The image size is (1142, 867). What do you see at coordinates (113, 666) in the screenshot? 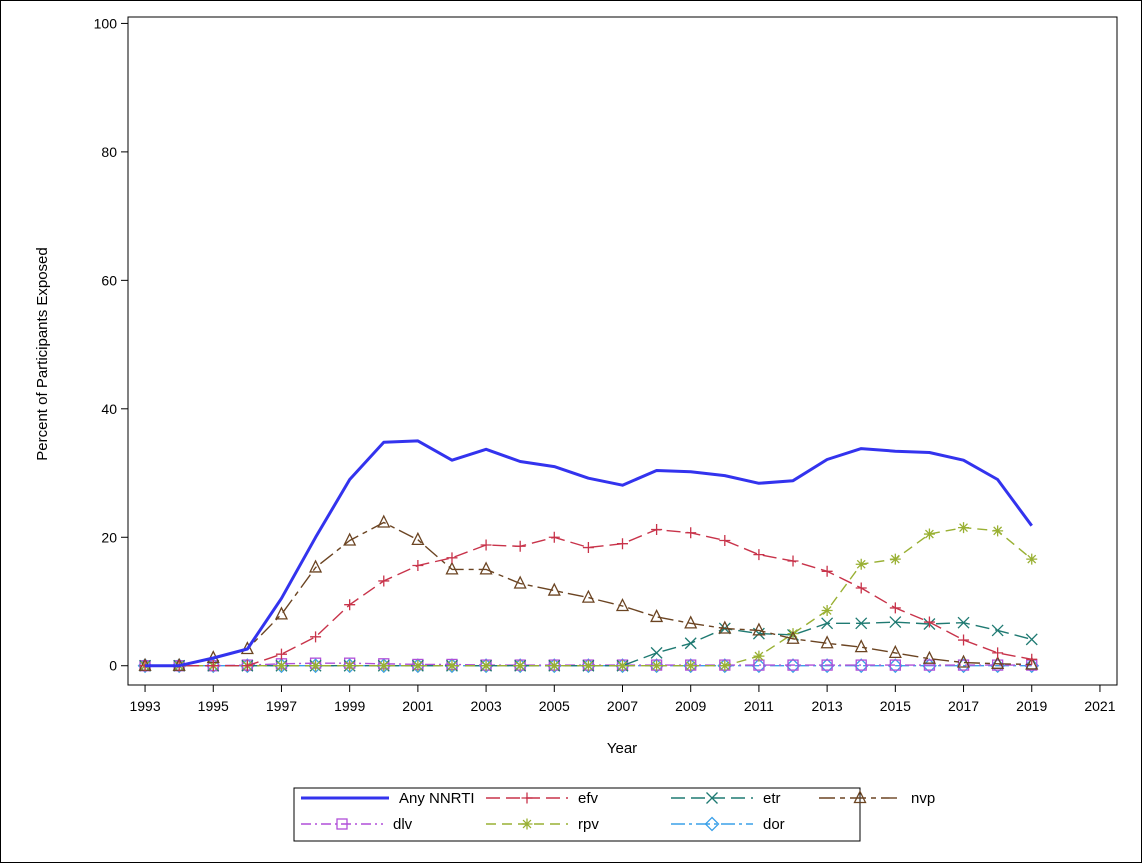
I see `y-tick-label: 0` at bounding box center [113, 666].